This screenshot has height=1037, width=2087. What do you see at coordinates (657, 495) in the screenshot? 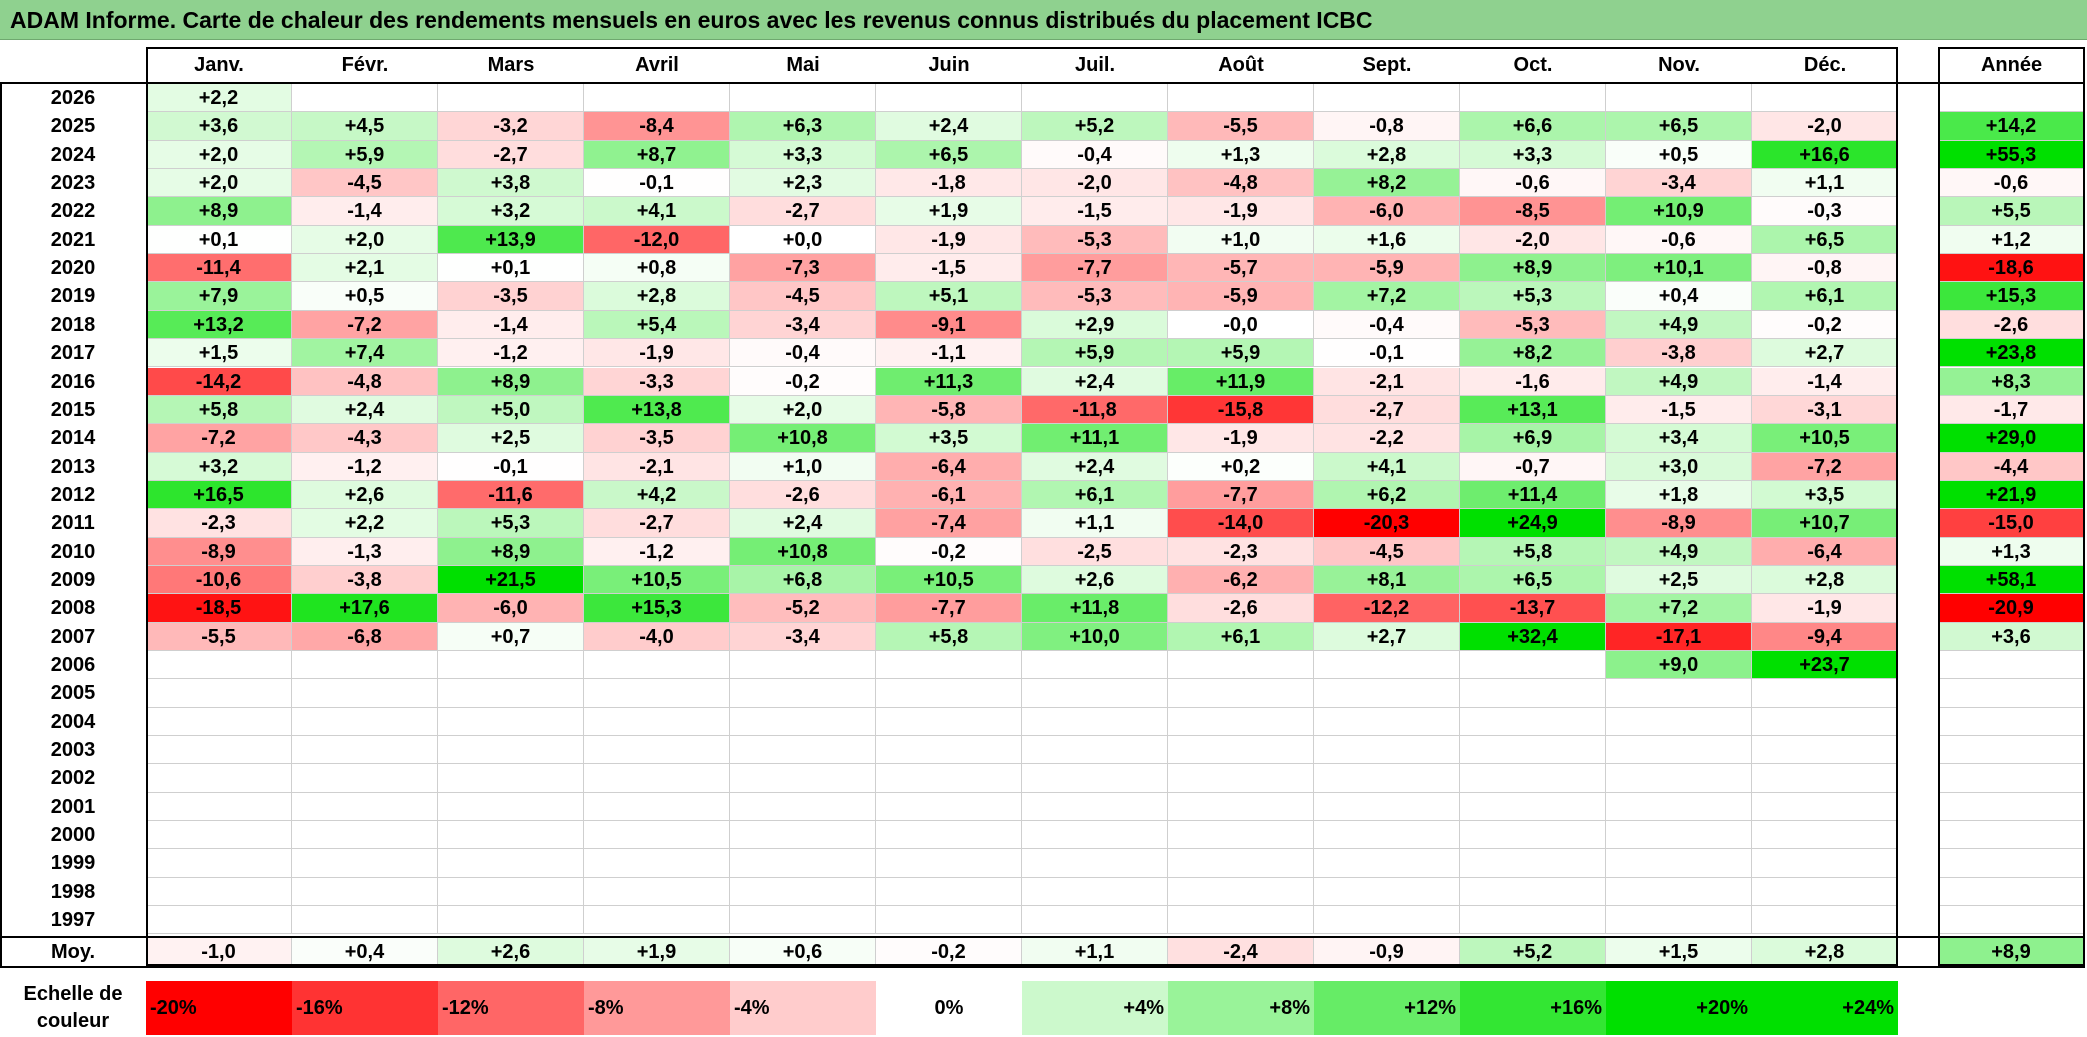
I see `heatmap-cell: +4,2` at bounding box center [657, 495].